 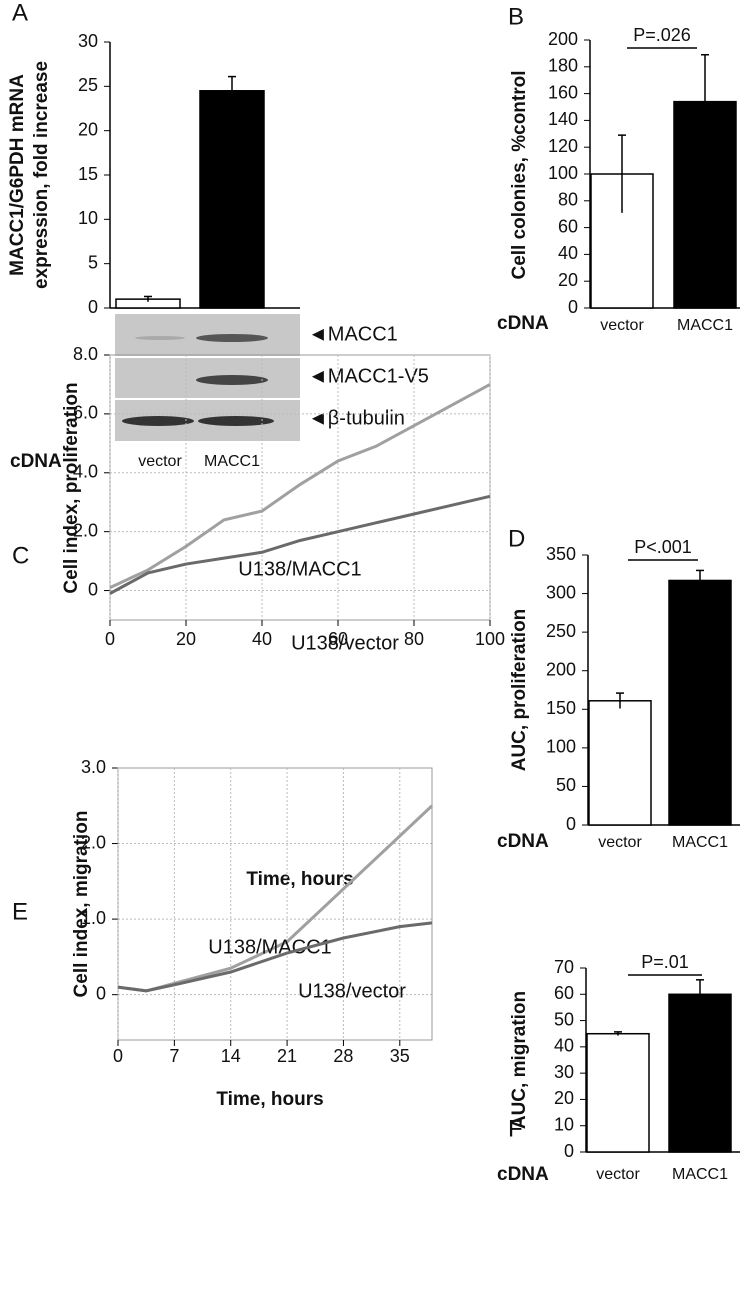 I want to click on x-tick-label: 35, so click(x=400, y=1056).